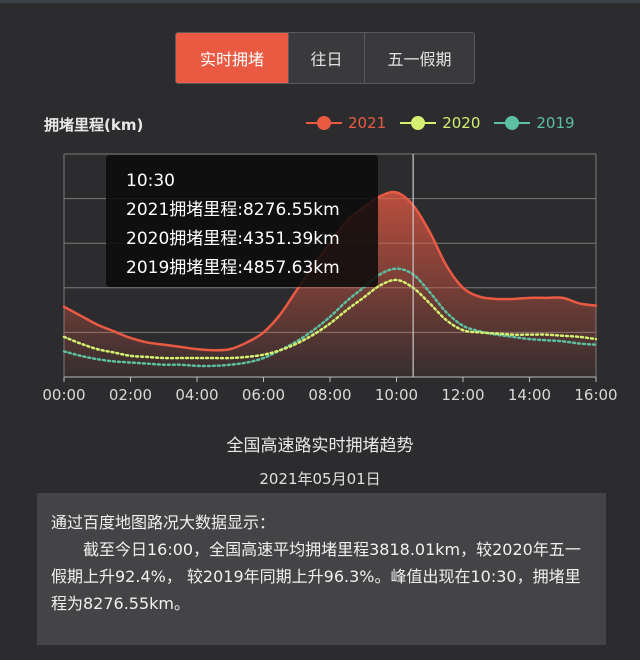  Describe the element at coordinates (346, 123) in the screenshot. I see `legend-item-2021: 2021` at that location.